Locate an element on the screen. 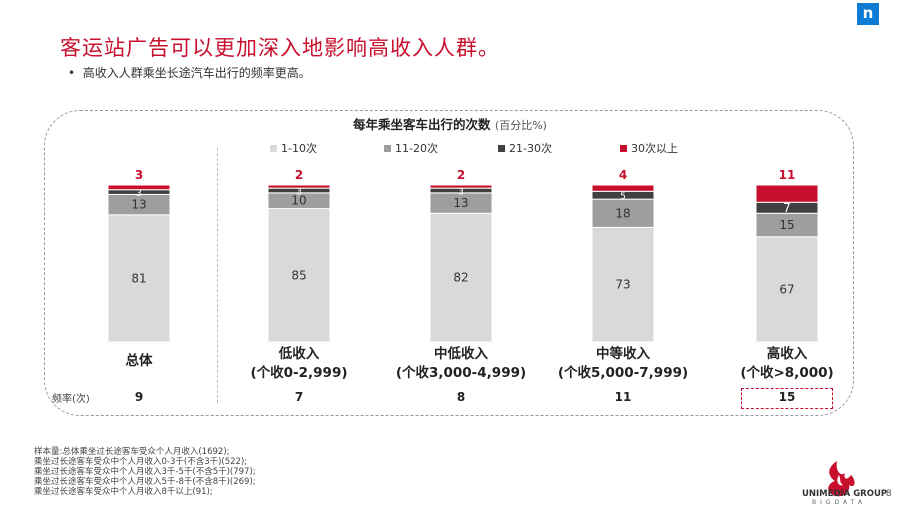 The width and height of the screenshot is (900, 508). data-label: 4 is located at coordinates (623, 175).